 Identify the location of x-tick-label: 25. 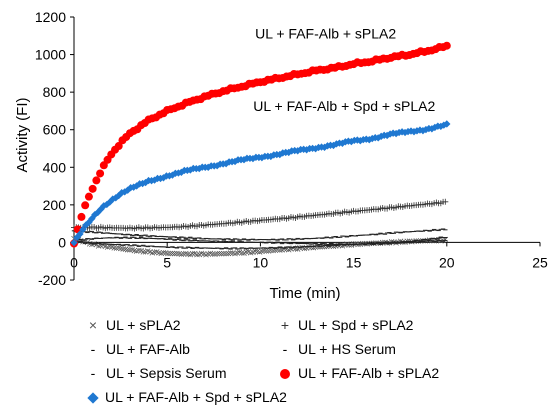
(540, 262).